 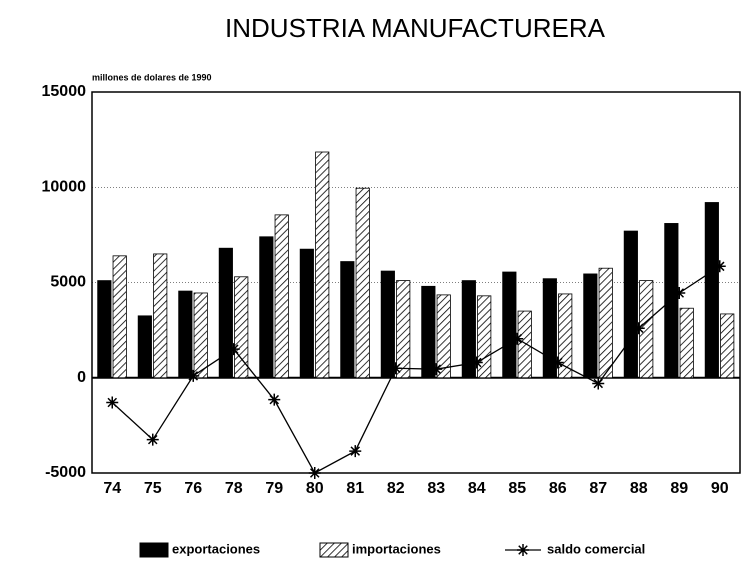 What do you see at coordinates (64, 186) in the screenshot?
I see `y-tick-label: 10000` at bounding box center [64, 186].